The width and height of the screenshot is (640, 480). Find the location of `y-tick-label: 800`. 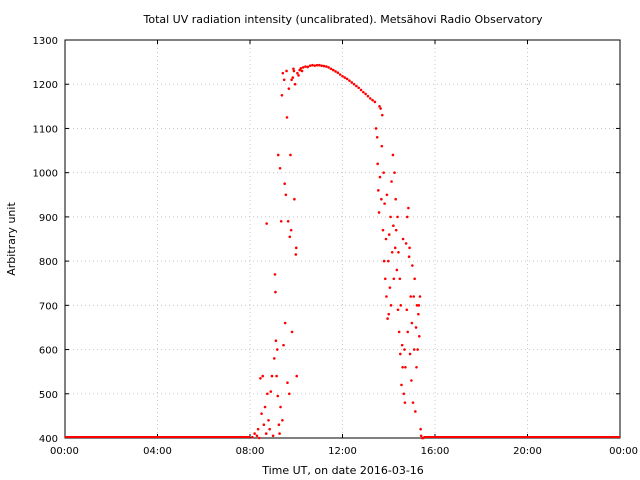

y-tick-label: 800 is located at coordinates (48, 262).